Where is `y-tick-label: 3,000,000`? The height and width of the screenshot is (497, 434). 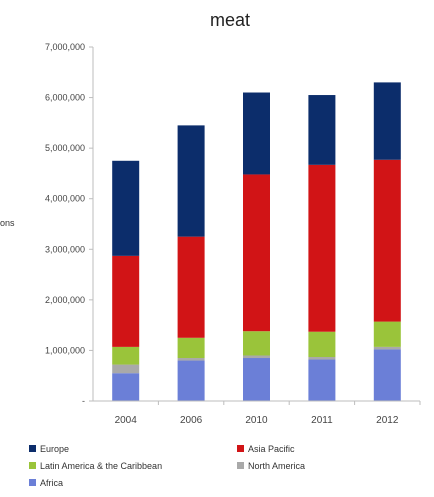
y-tick-label: 3,000,000 is located at coordinates (65, 249).